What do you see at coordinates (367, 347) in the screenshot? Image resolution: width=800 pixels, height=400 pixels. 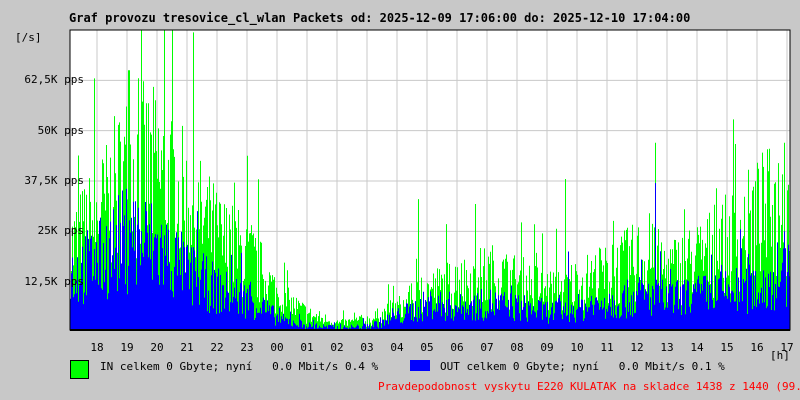 I see `x-tick-label: 03` at bounding box center [367, 347].